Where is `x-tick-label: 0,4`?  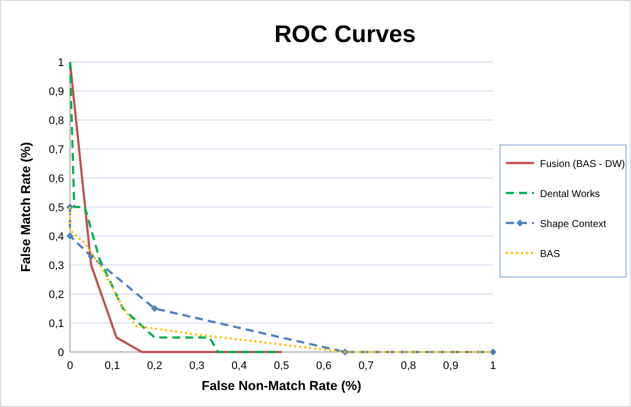
x-tick-label: 0,4 is located at coordinates (239, 366).